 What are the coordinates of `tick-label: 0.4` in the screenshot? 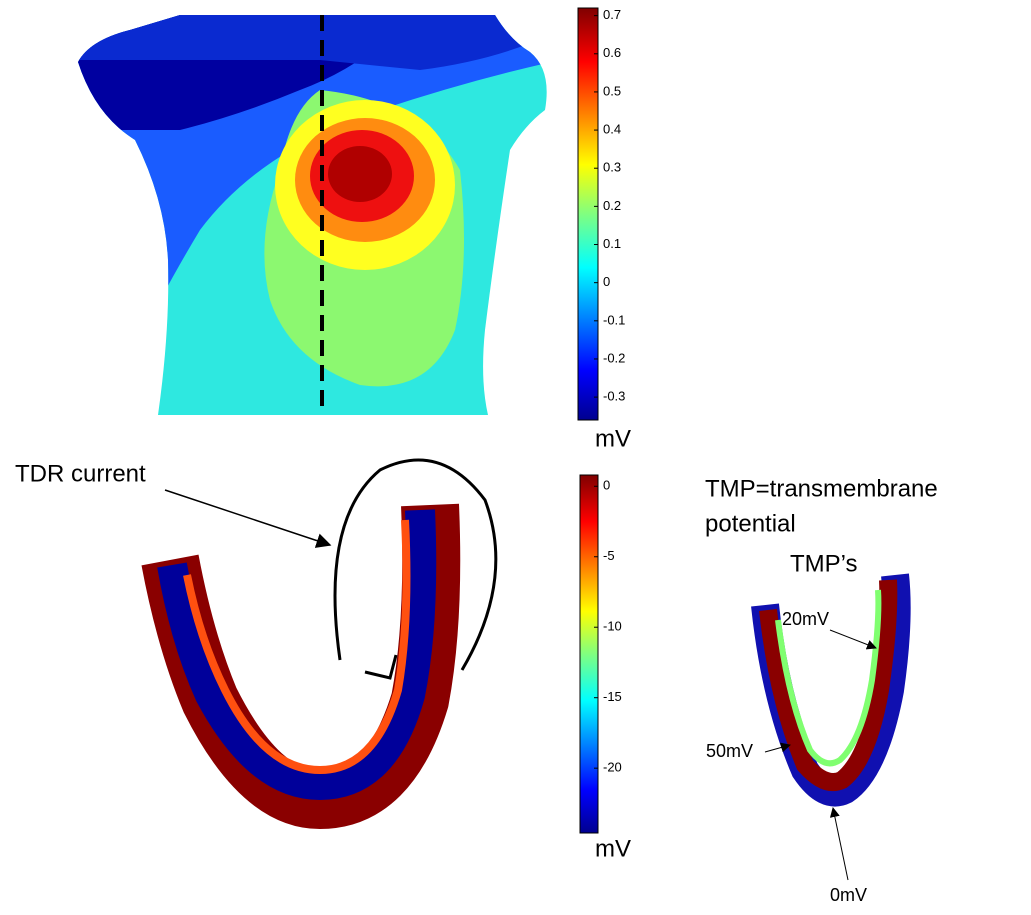 It's located at (612, 129).